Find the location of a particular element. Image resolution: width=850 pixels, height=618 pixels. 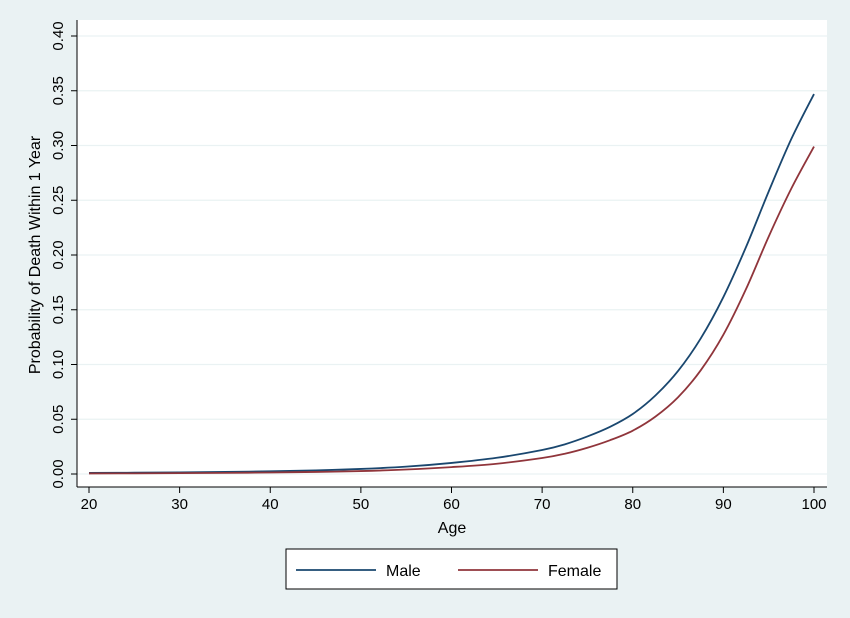

y-tick-label: 0.40 is located at coordinates (58, 35).